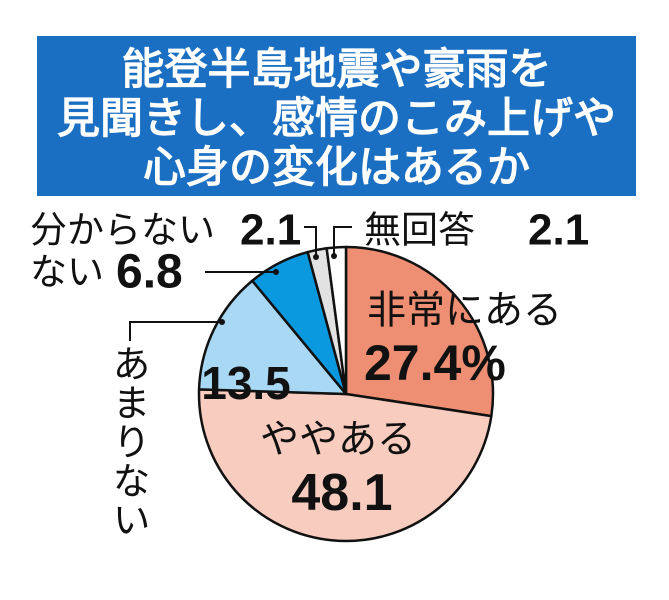 This screenshot has height=600, width=669. Describe the element at coordinates (419, 230) in the screenshot. I see `category-label-no-answer: 無回答` at that location.